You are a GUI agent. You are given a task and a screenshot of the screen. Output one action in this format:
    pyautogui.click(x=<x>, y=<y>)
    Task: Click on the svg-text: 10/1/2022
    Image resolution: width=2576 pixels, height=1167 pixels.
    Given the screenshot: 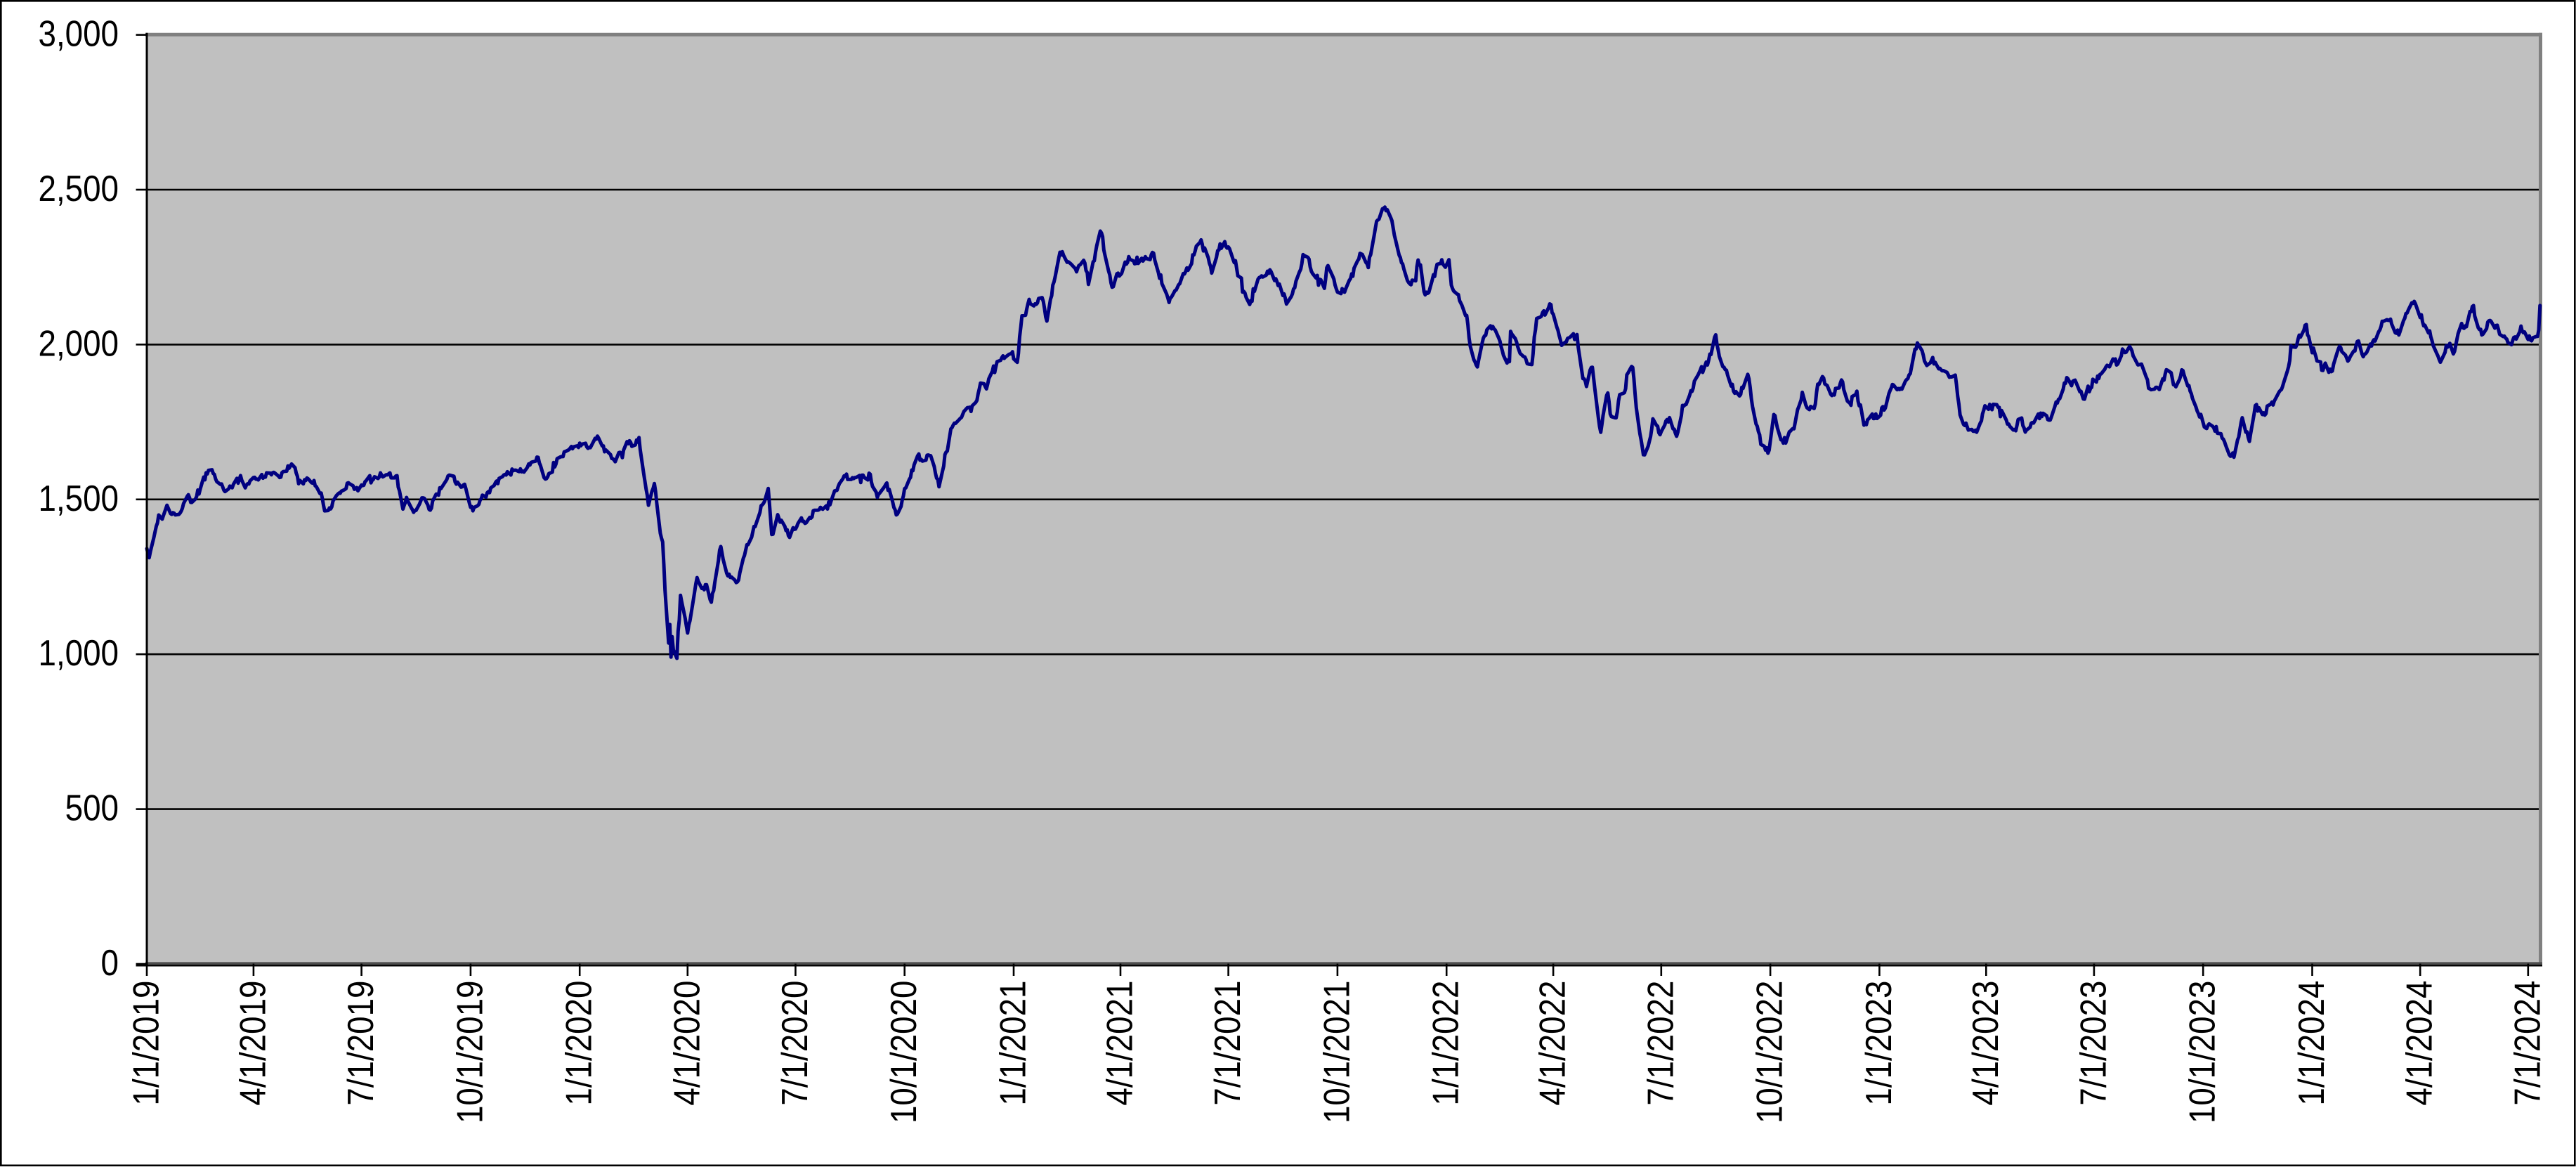 What is the action you would take?
    pyautogui.click(x=1770, y=1052)
    